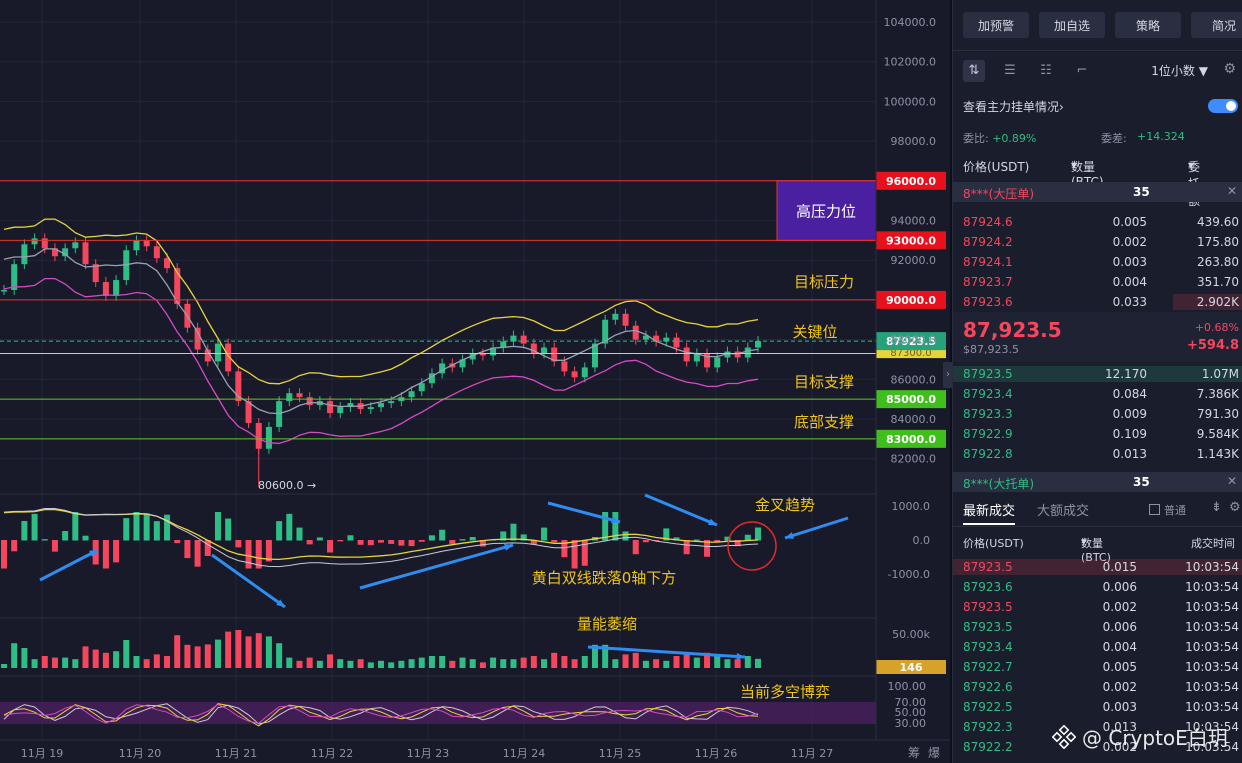 The image size is (1242, 763). I want to click on bid-row: 87922.9 0.109 9.584K, so click(1097, 434).